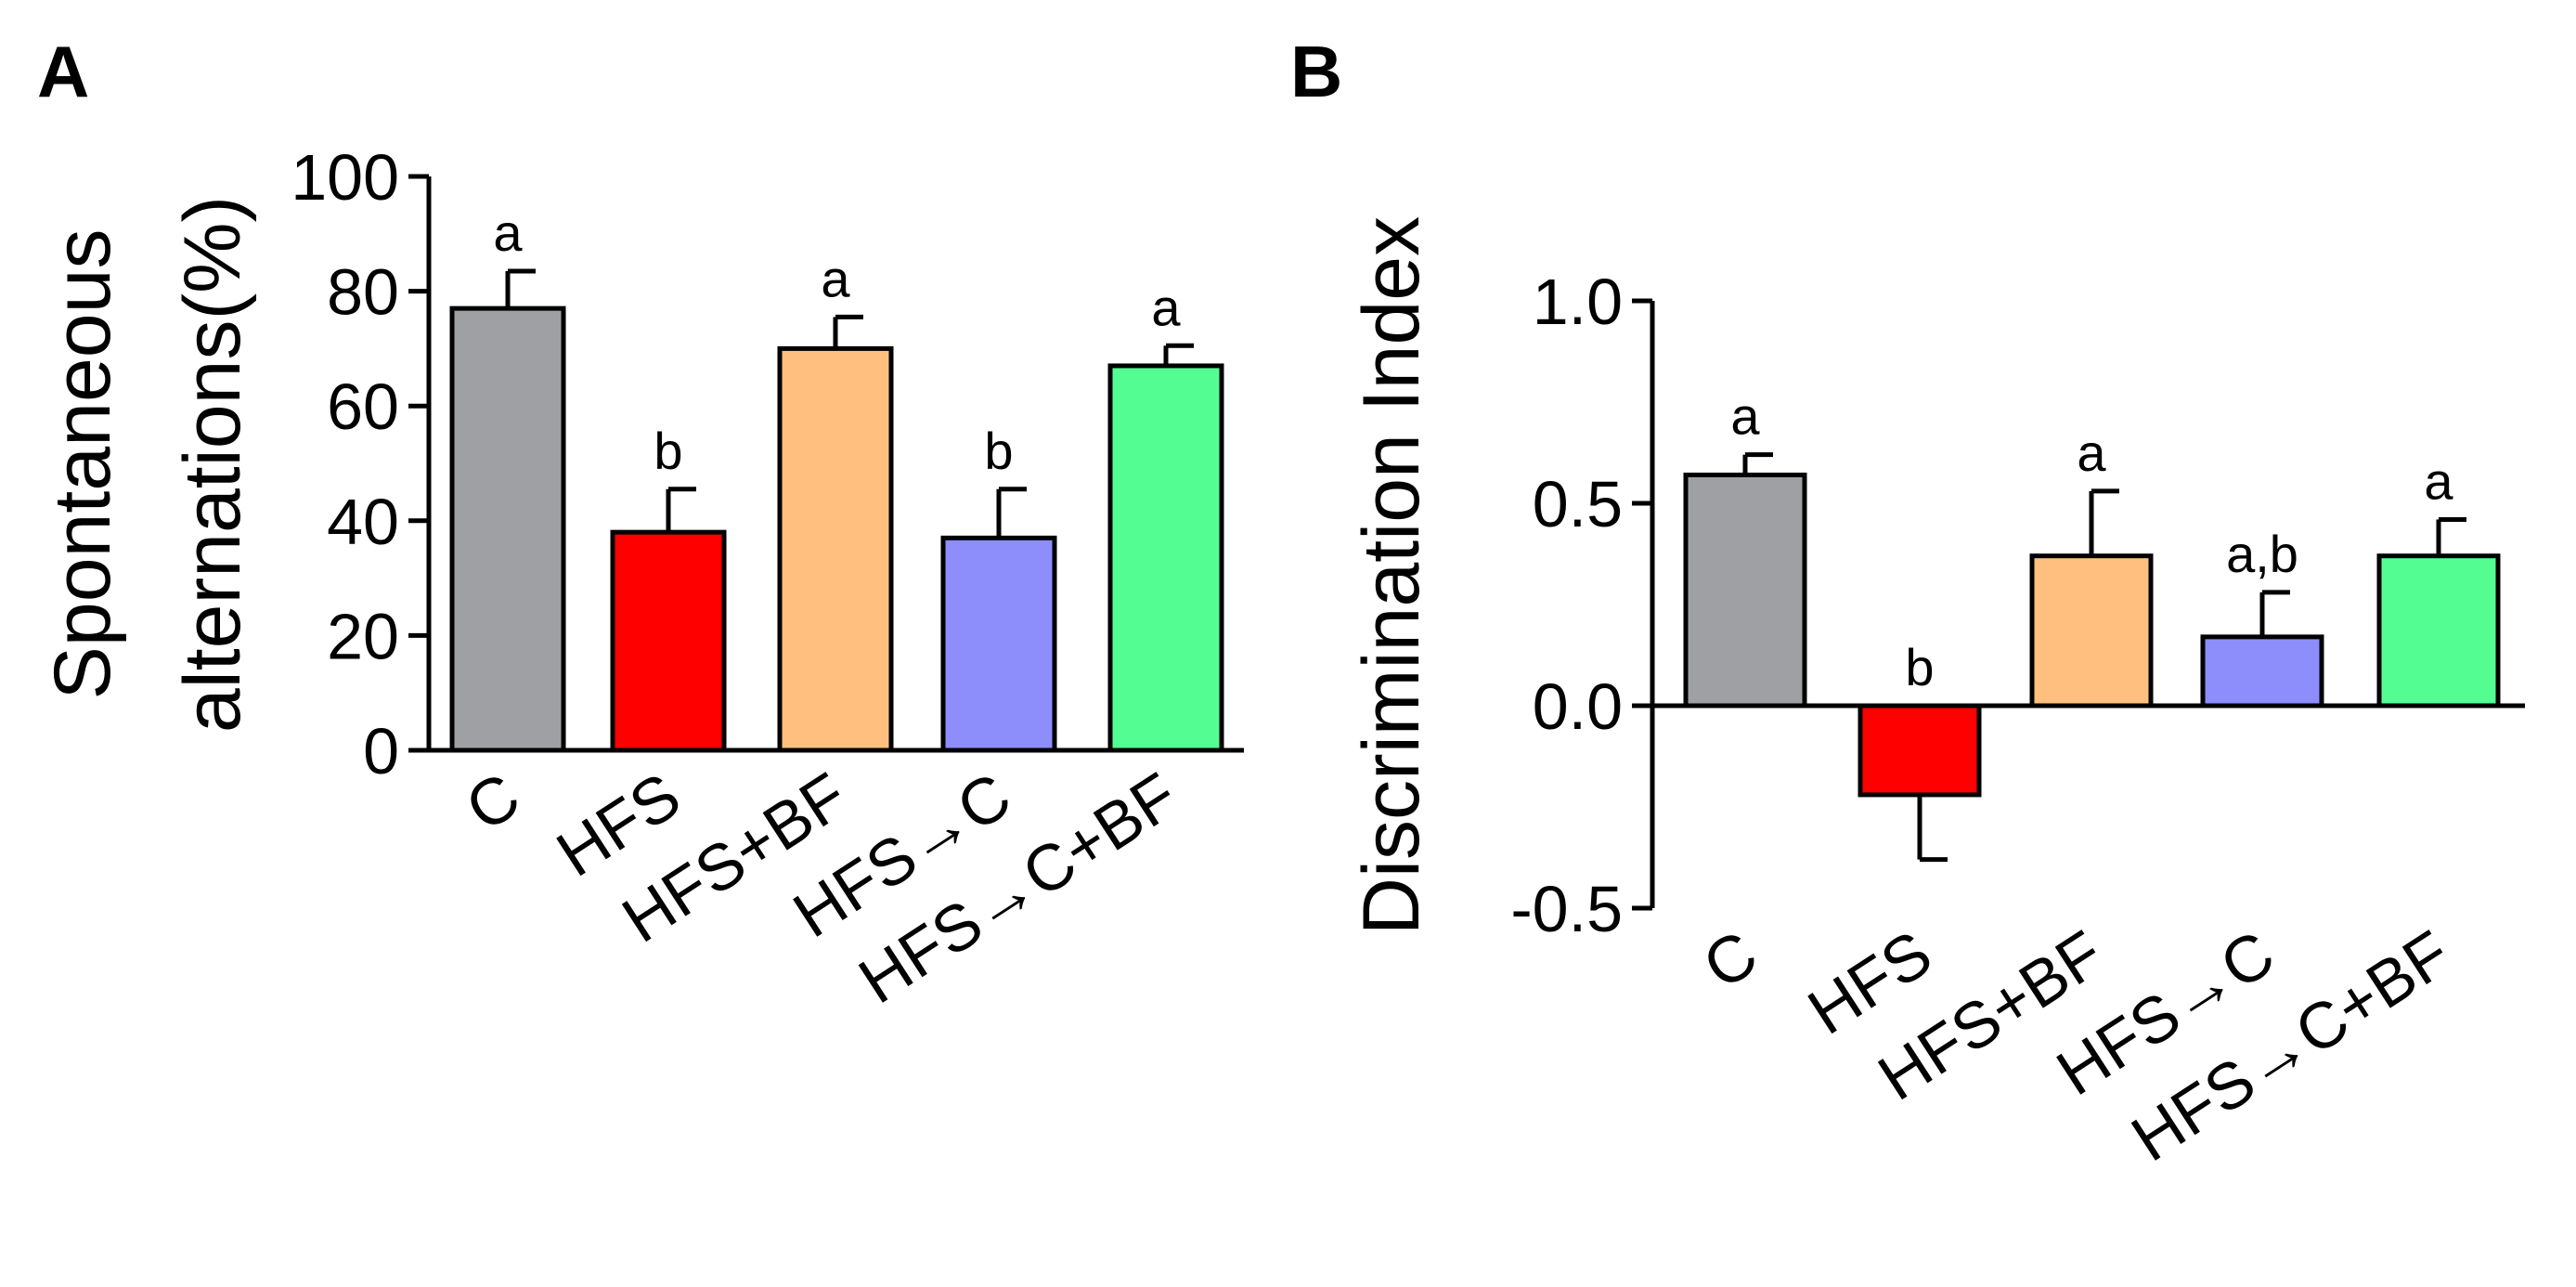 This screenshot has height=1287, width=2576. I want to click on significance-label-a-4: a, so click(1166, 307).